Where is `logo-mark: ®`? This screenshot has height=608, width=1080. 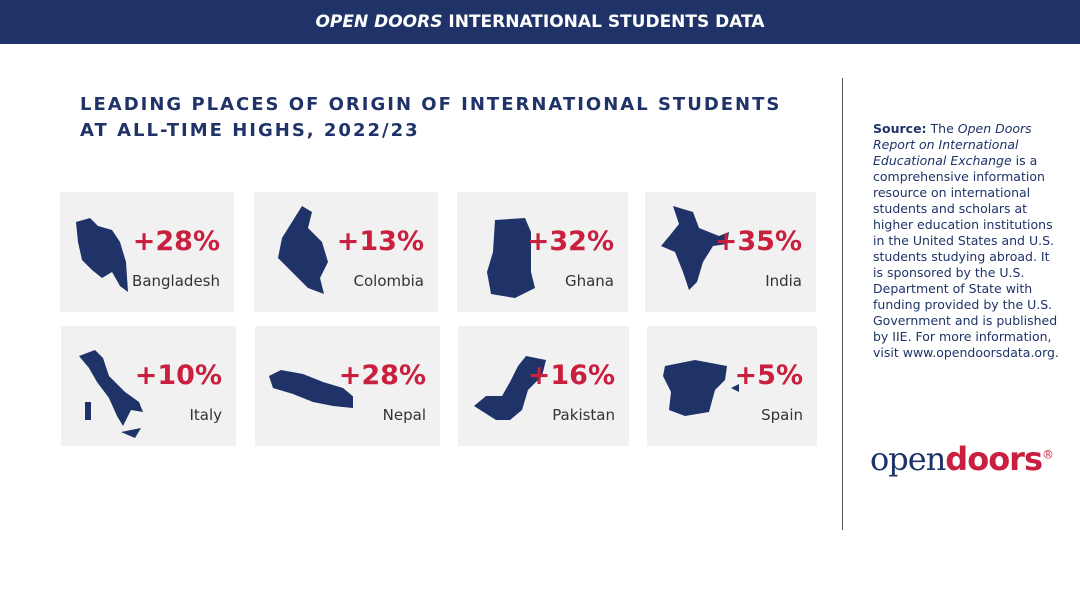 logo-mark: ® is located at coordinates (1048, 454).